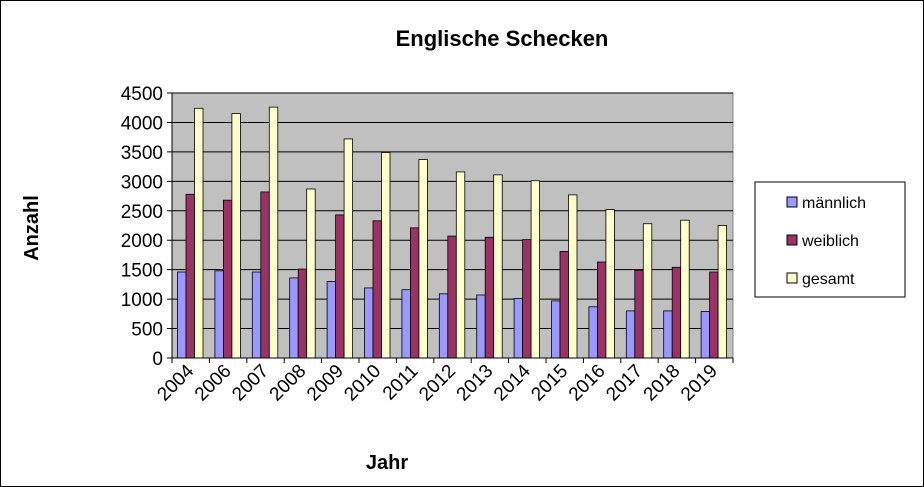  What do you see at coordinates (587, 383) in the screenshot?
I see `x-tick-label: 2016` at bounding box center [587, 383].